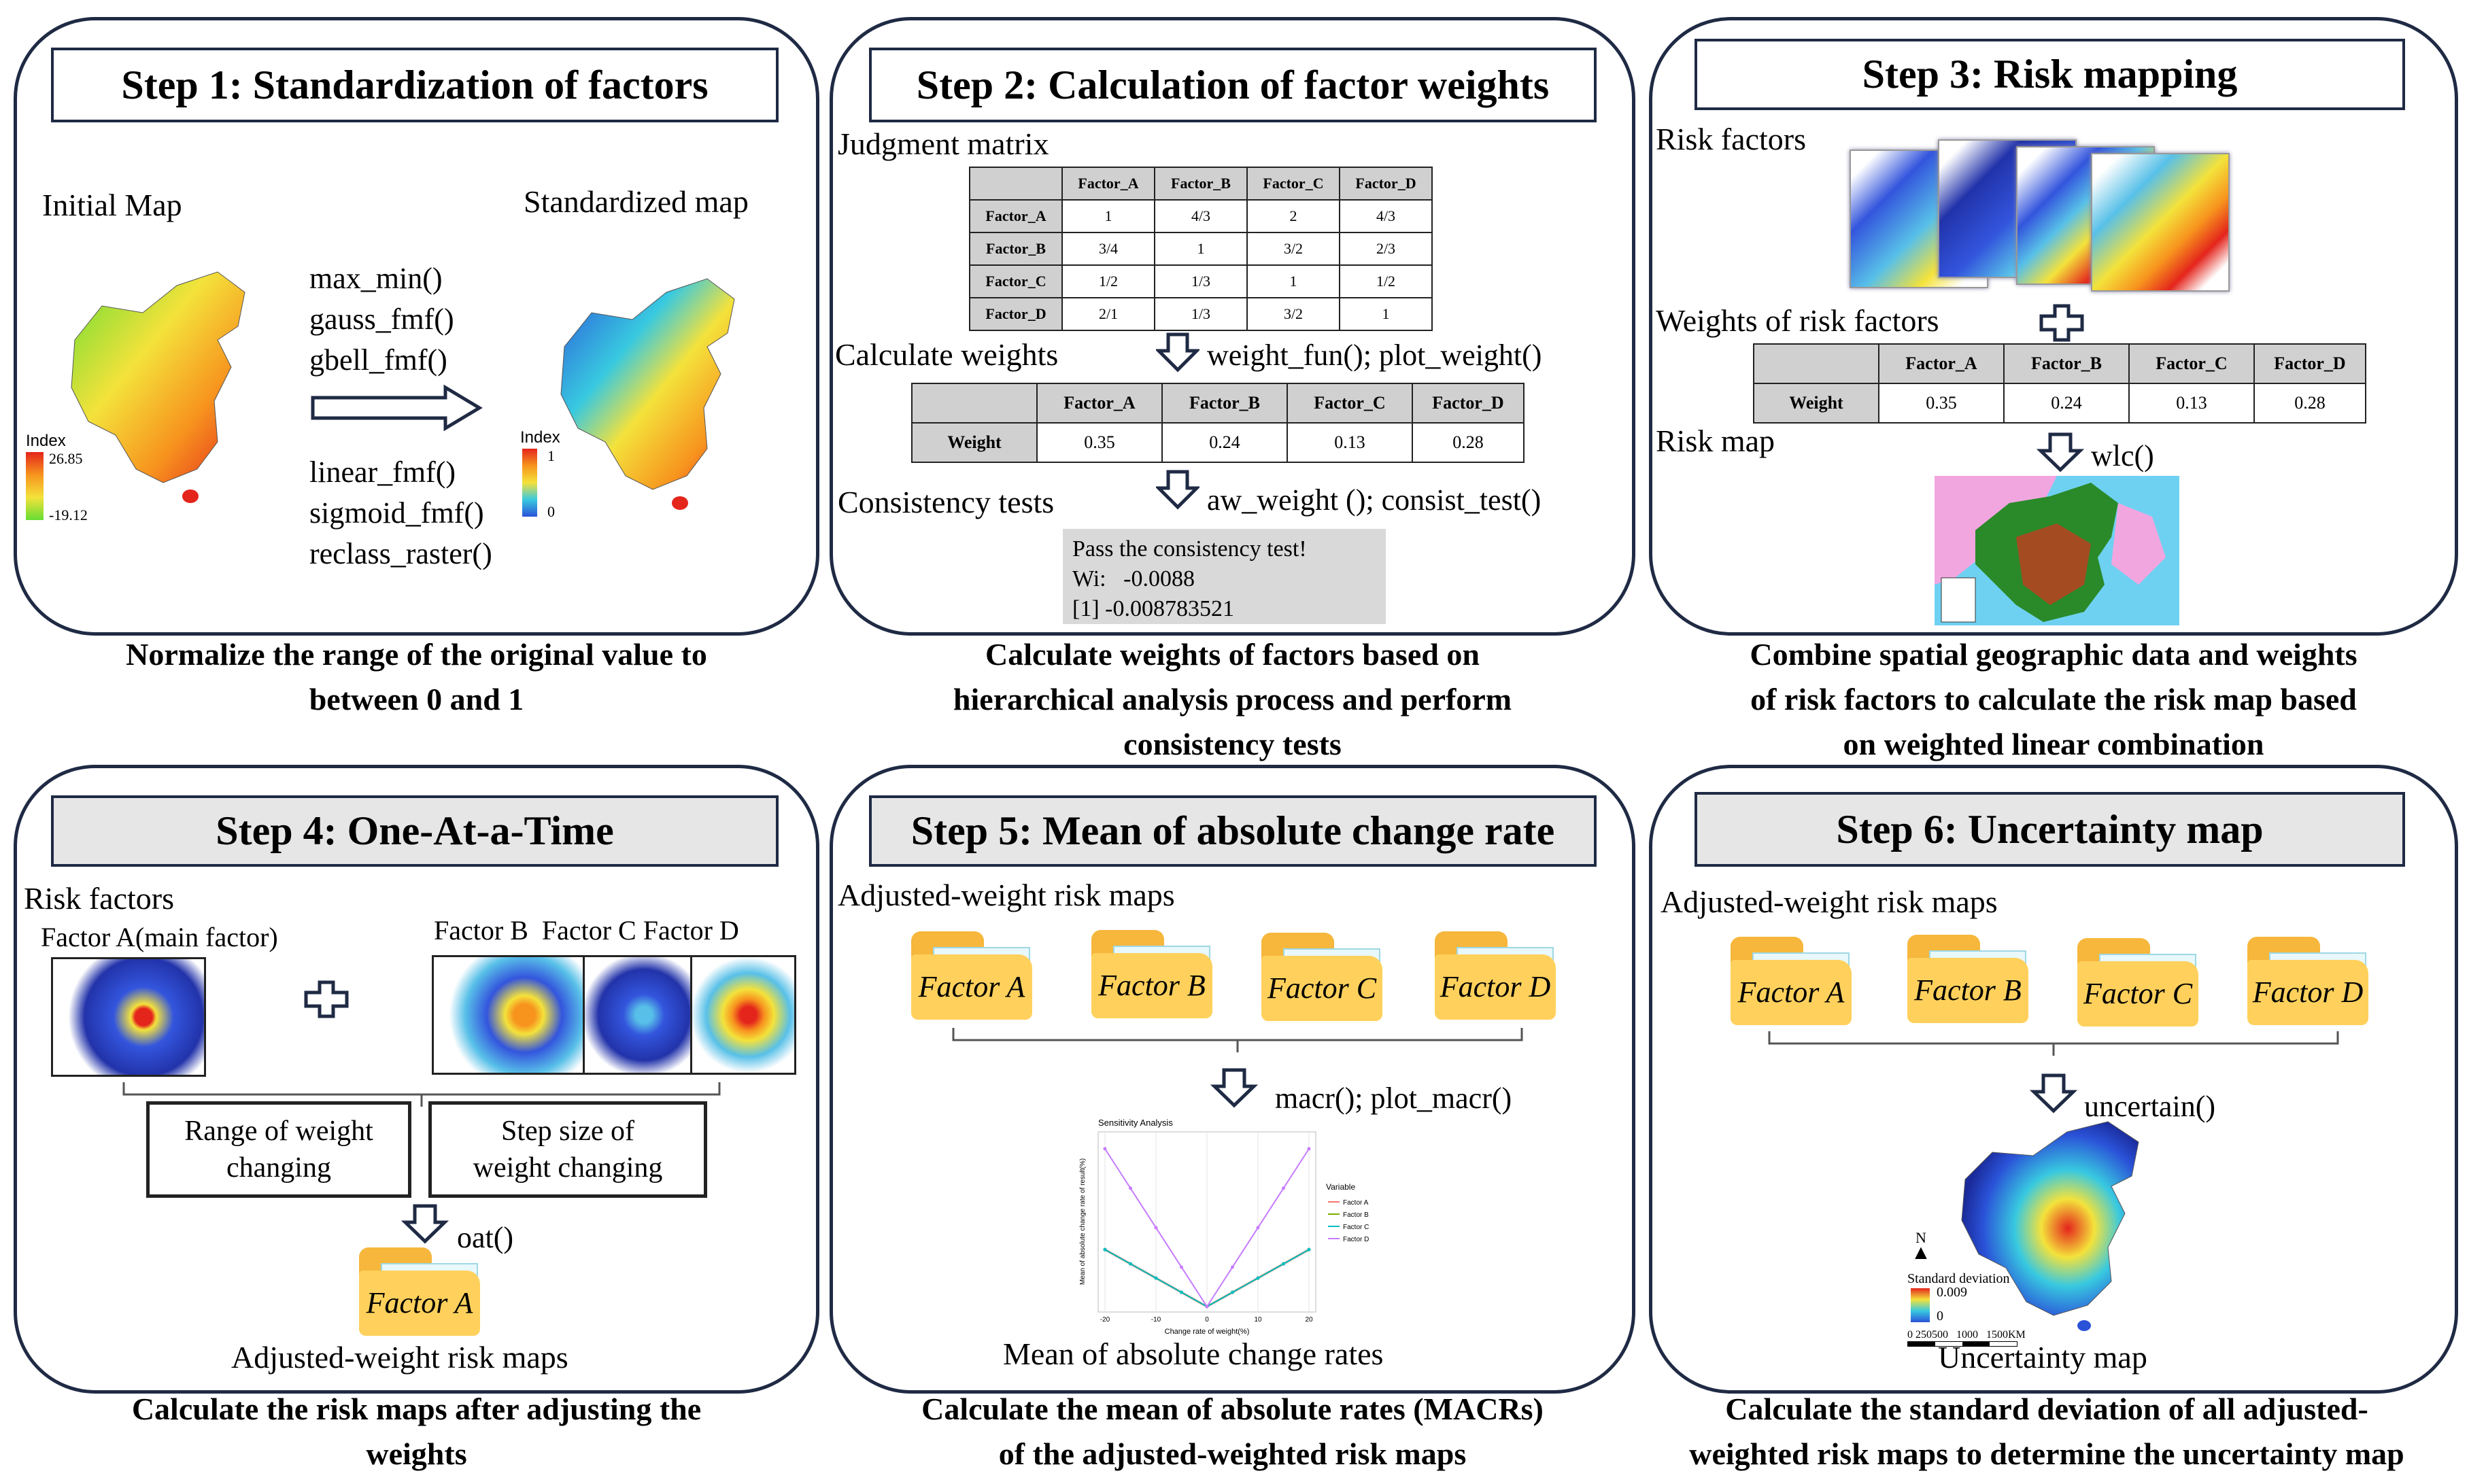  I want to click on initial-legend-bar, so click(35, 486).